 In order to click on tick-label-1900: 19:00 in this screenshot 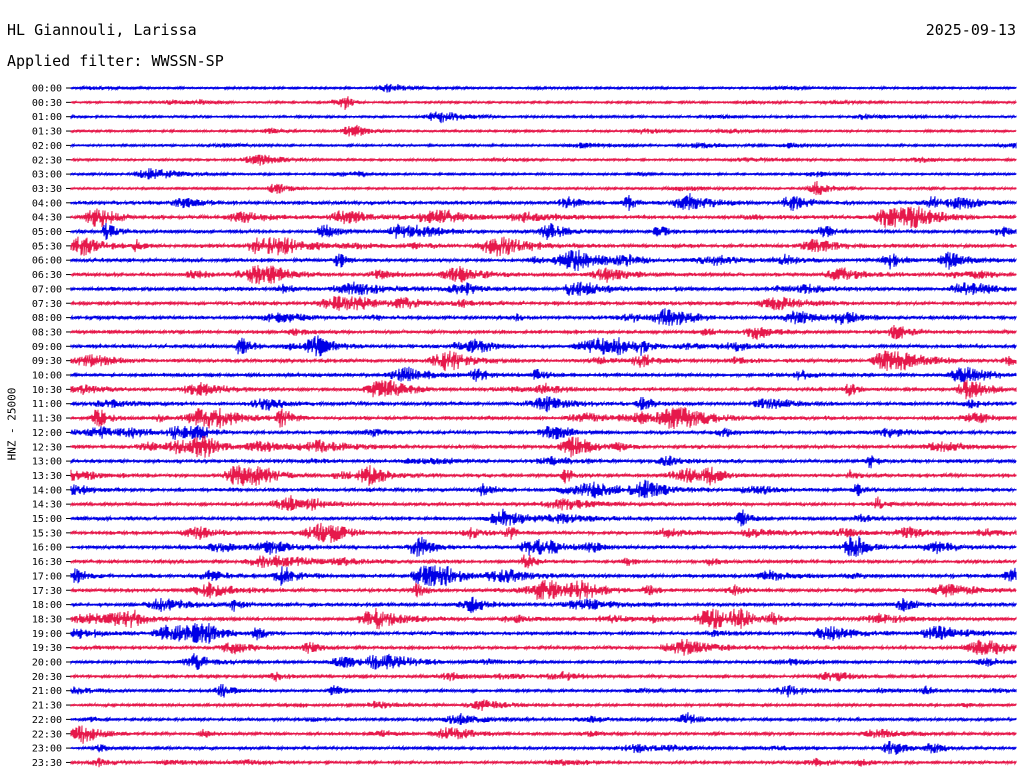, I will do `click(47, 634)`.